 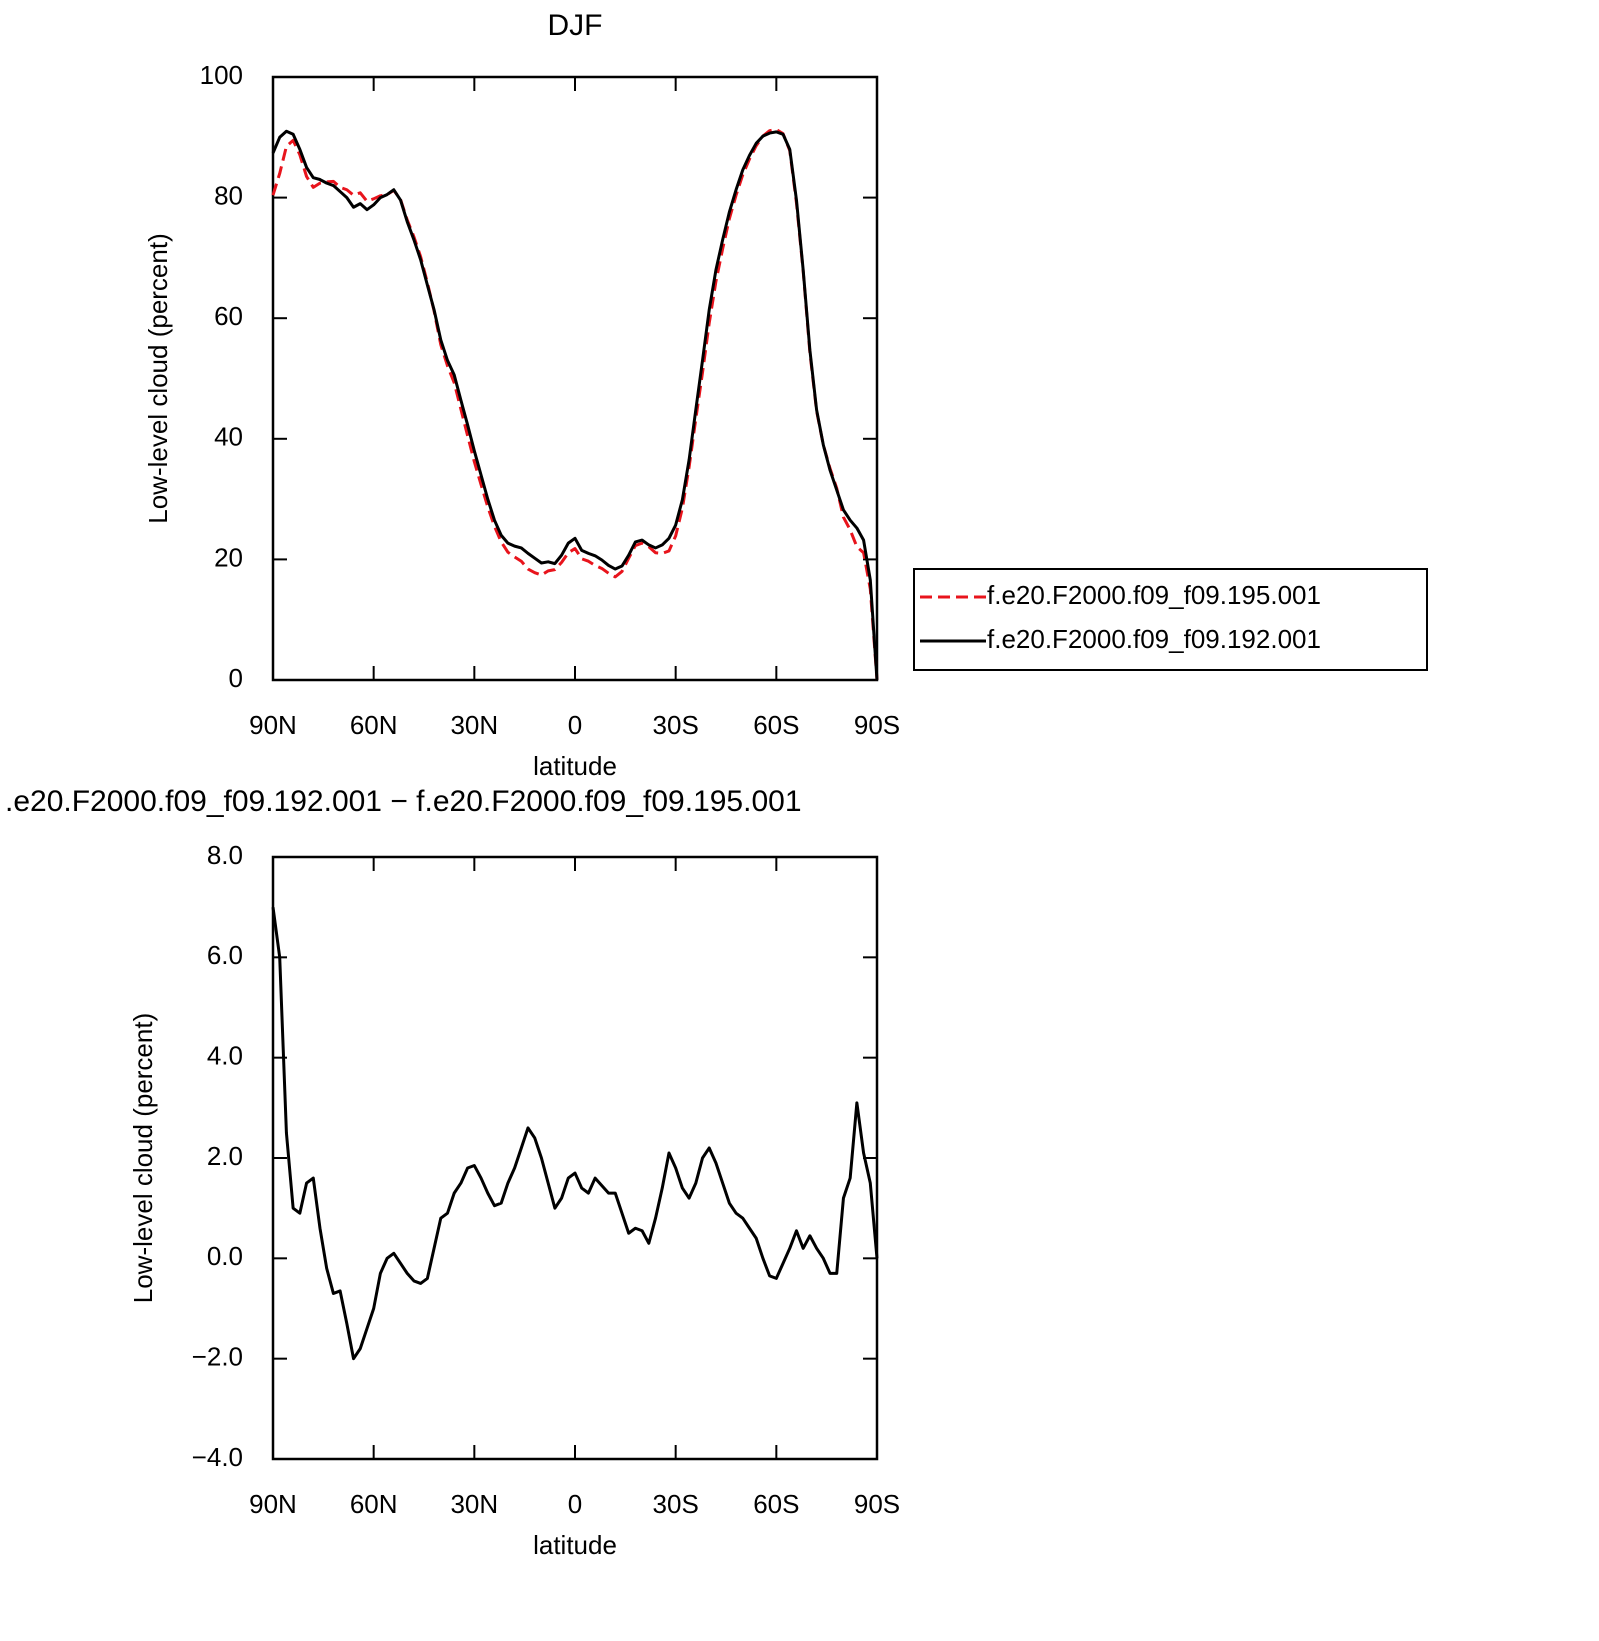 What do you see at coordinates (228, 195) in the screenshot?
I see `y-tick-label: 80` at bounding box center [228, 195].